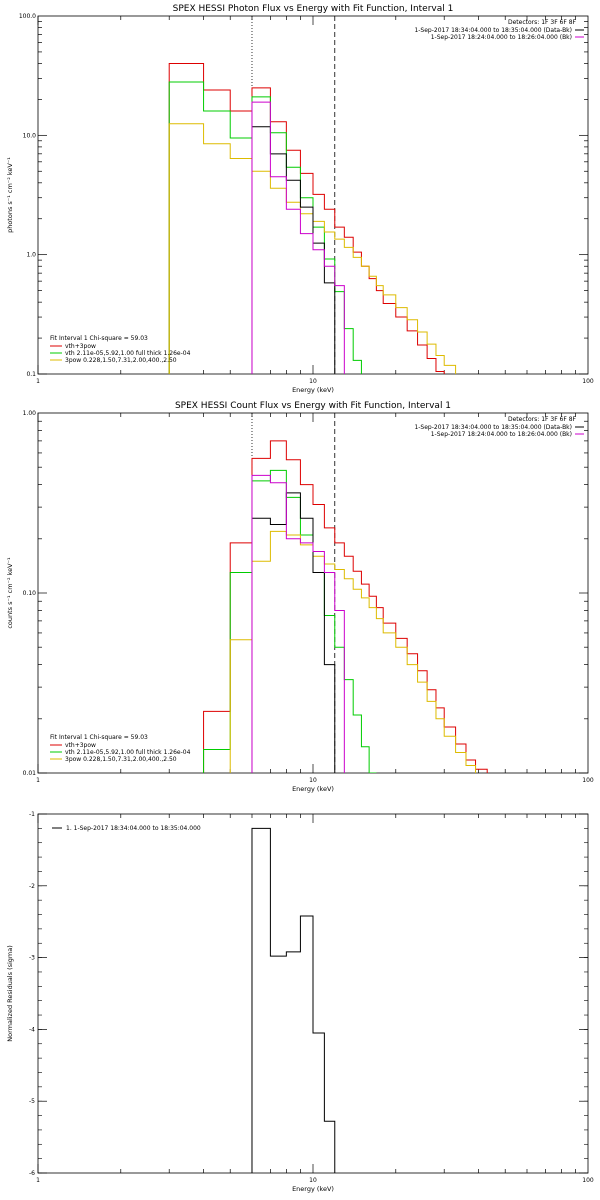 The height and width of the screenshot is (1200, 600). Describe the element at coordinates (30, 413) in the screenshot. I see `y-tick-label: 1.00` at that location.